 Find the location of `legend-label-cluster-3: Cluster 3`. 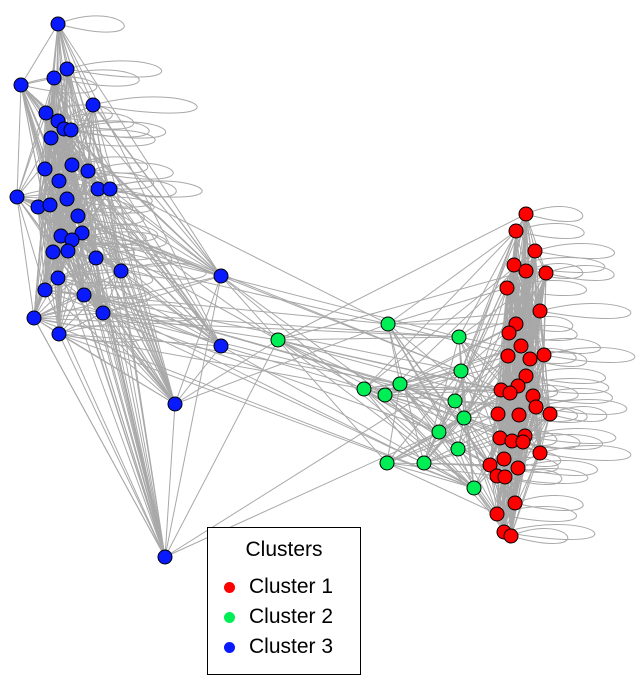

legend-label-cluster-3: Cluster 3 is located at coordinates (291, 646).